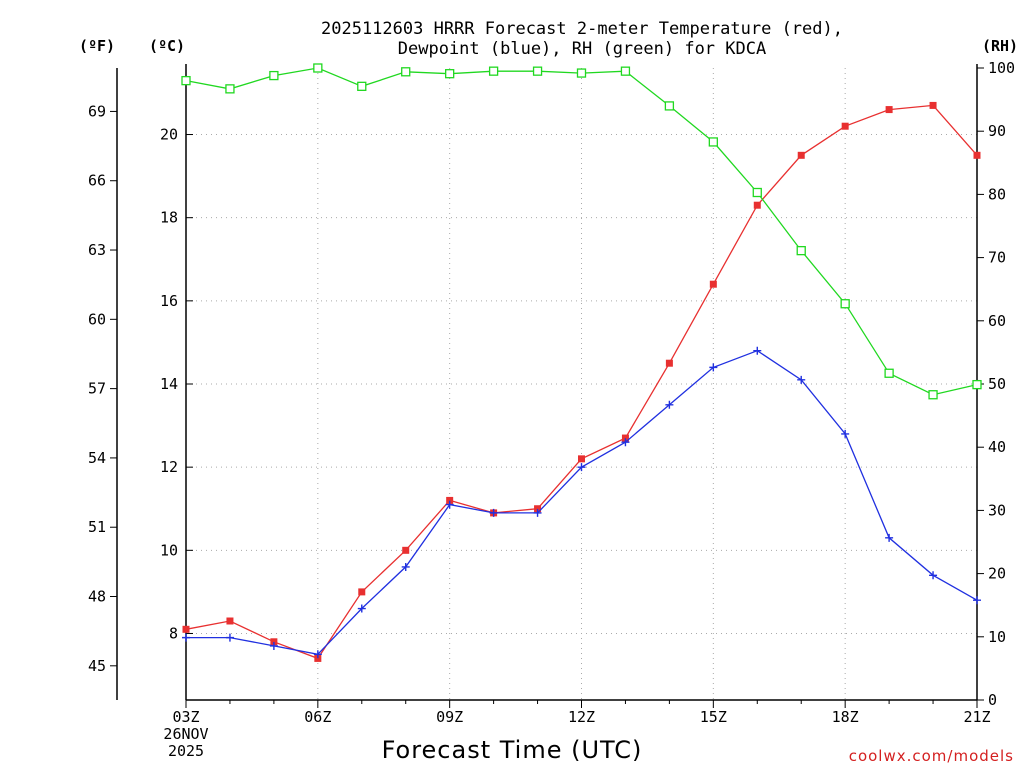 The height and width of the screenshot is (768, 1024). Describe the element at coordinates (185, 734) in the screenshot. I see `date-label-day: 26NOV` at that location.